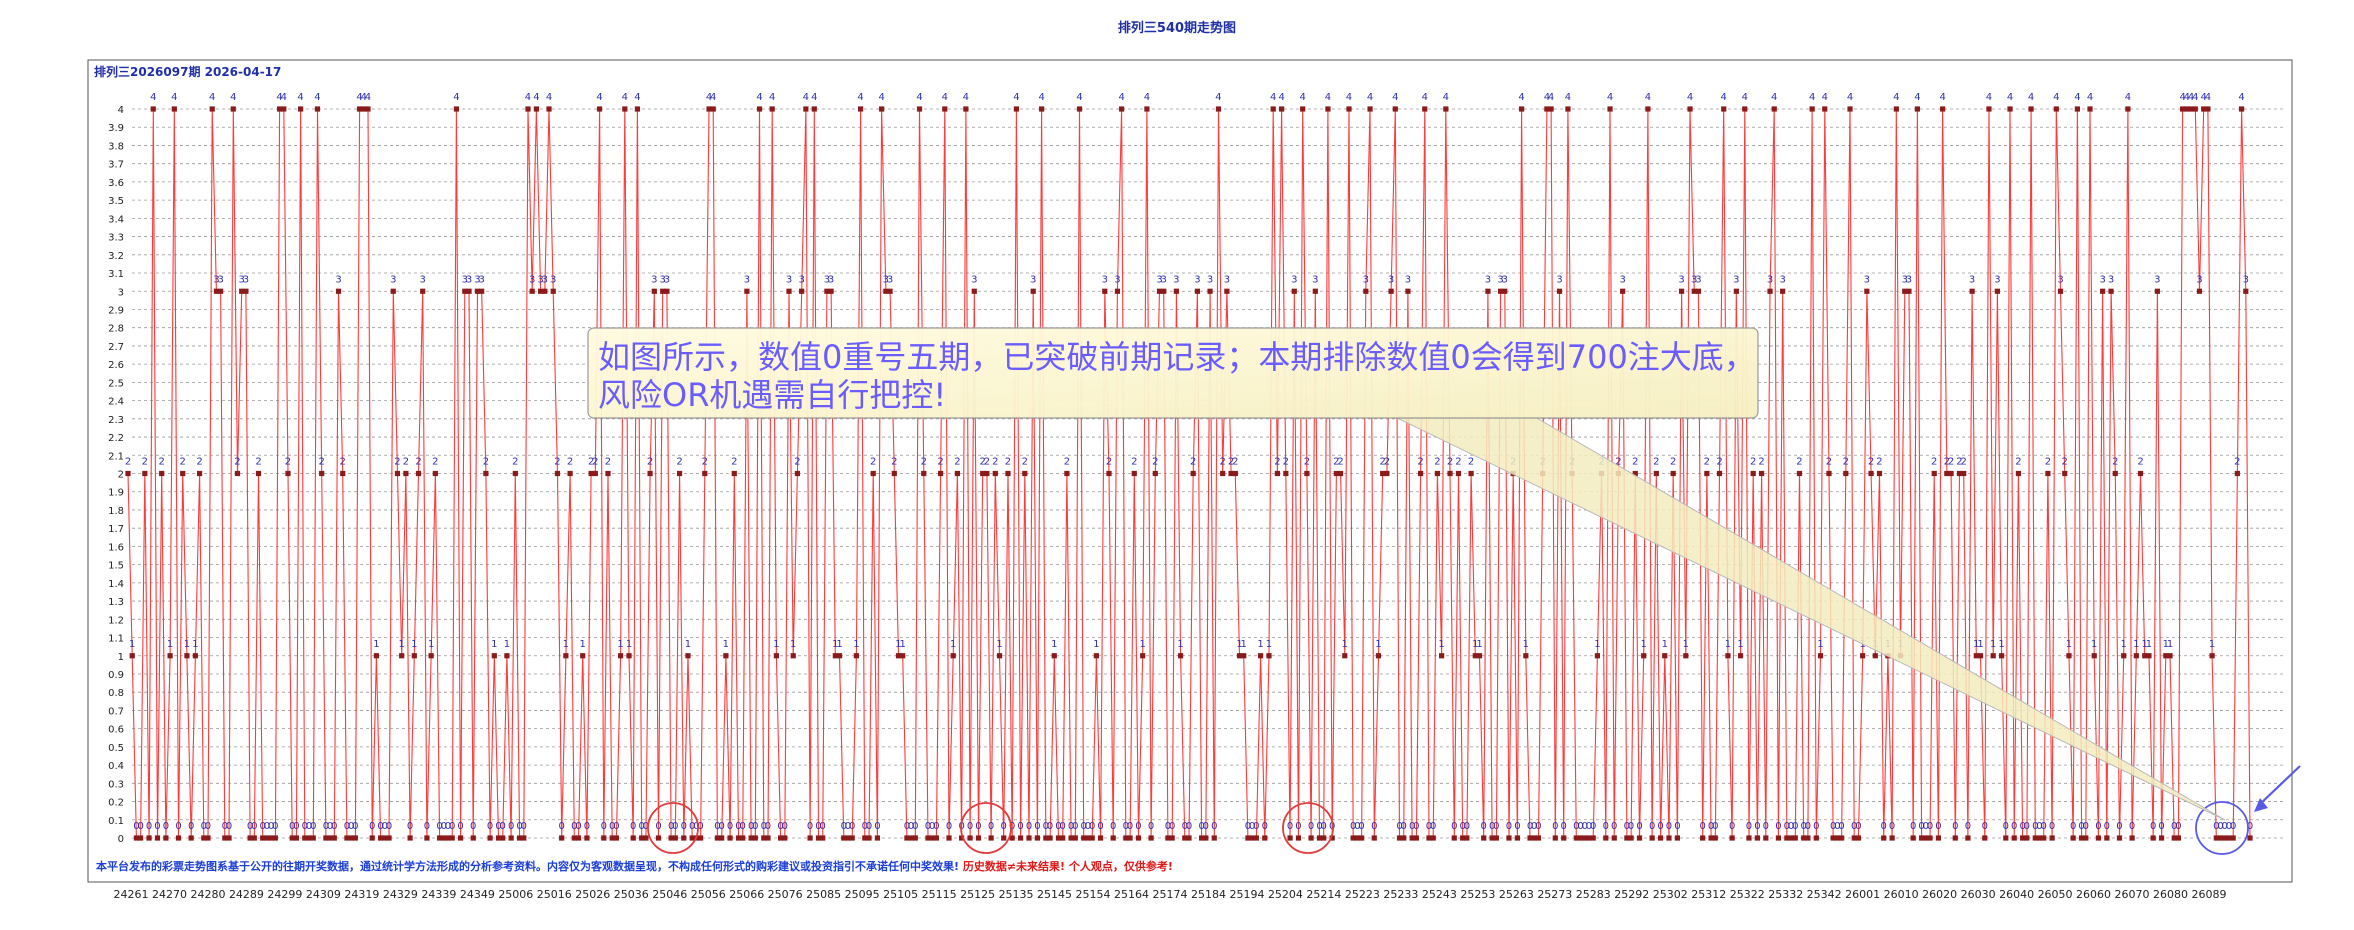 Image resolution: width=2354 pixels, height=930 pixels. Describe the element at coordinates (1785, 894) in the screenshot. I see `x-tick-label: 25332` at that location.